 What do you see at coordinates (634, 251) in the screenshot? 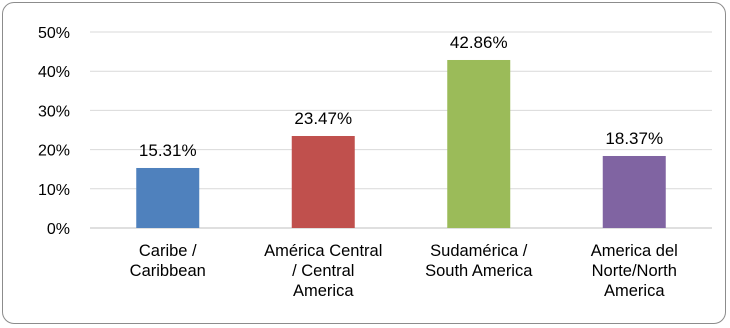
I see `category-label: America del` at bounding box center [634, 251].